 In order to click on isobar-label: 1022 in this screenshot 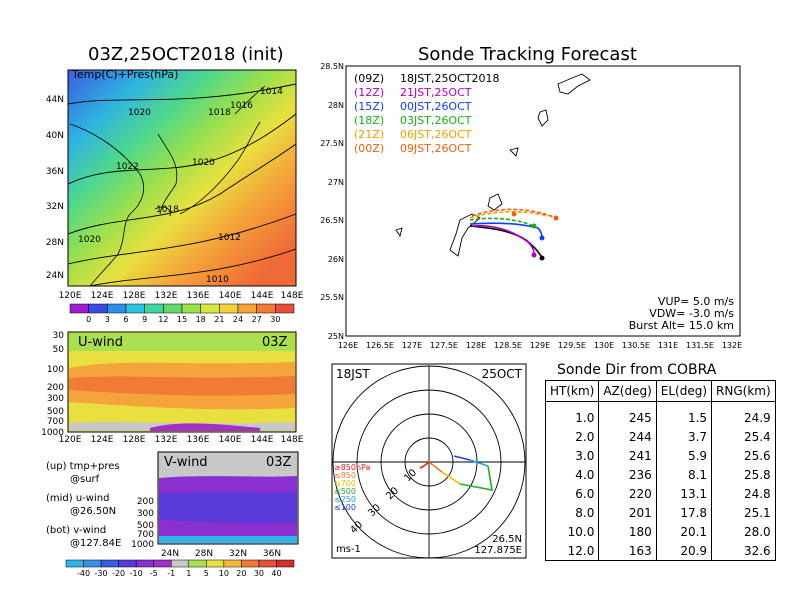, I will do `click(127, 167)`.